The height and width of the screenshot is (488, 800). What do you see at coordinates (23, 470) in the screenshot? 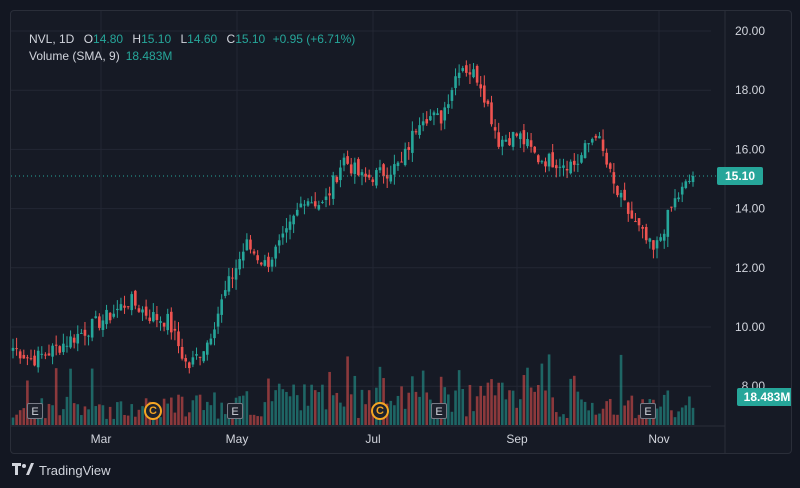
I see `tradingview-logo-icon` at bounding box center [23, 470].